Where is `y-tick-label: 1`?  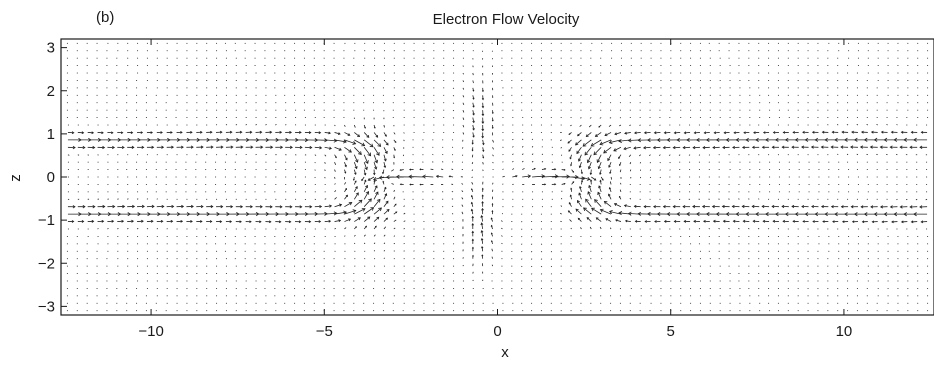 y-tick-label: 1 is located at coordinates (51, 134).